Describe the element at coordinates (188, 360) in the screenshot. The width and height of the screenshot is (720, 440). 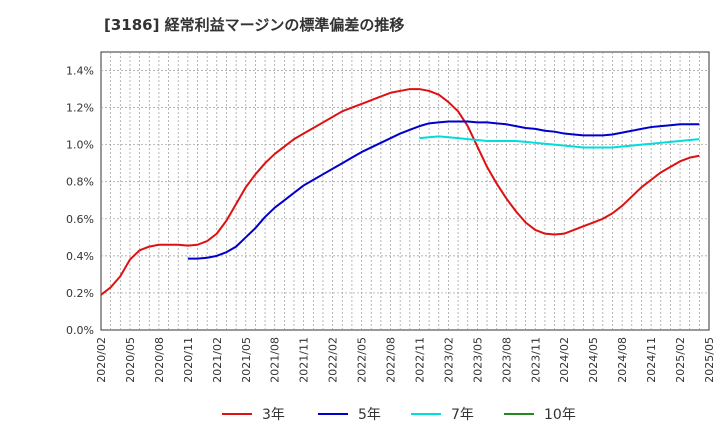
I see `x-tick-label: 2020/11` at that location.